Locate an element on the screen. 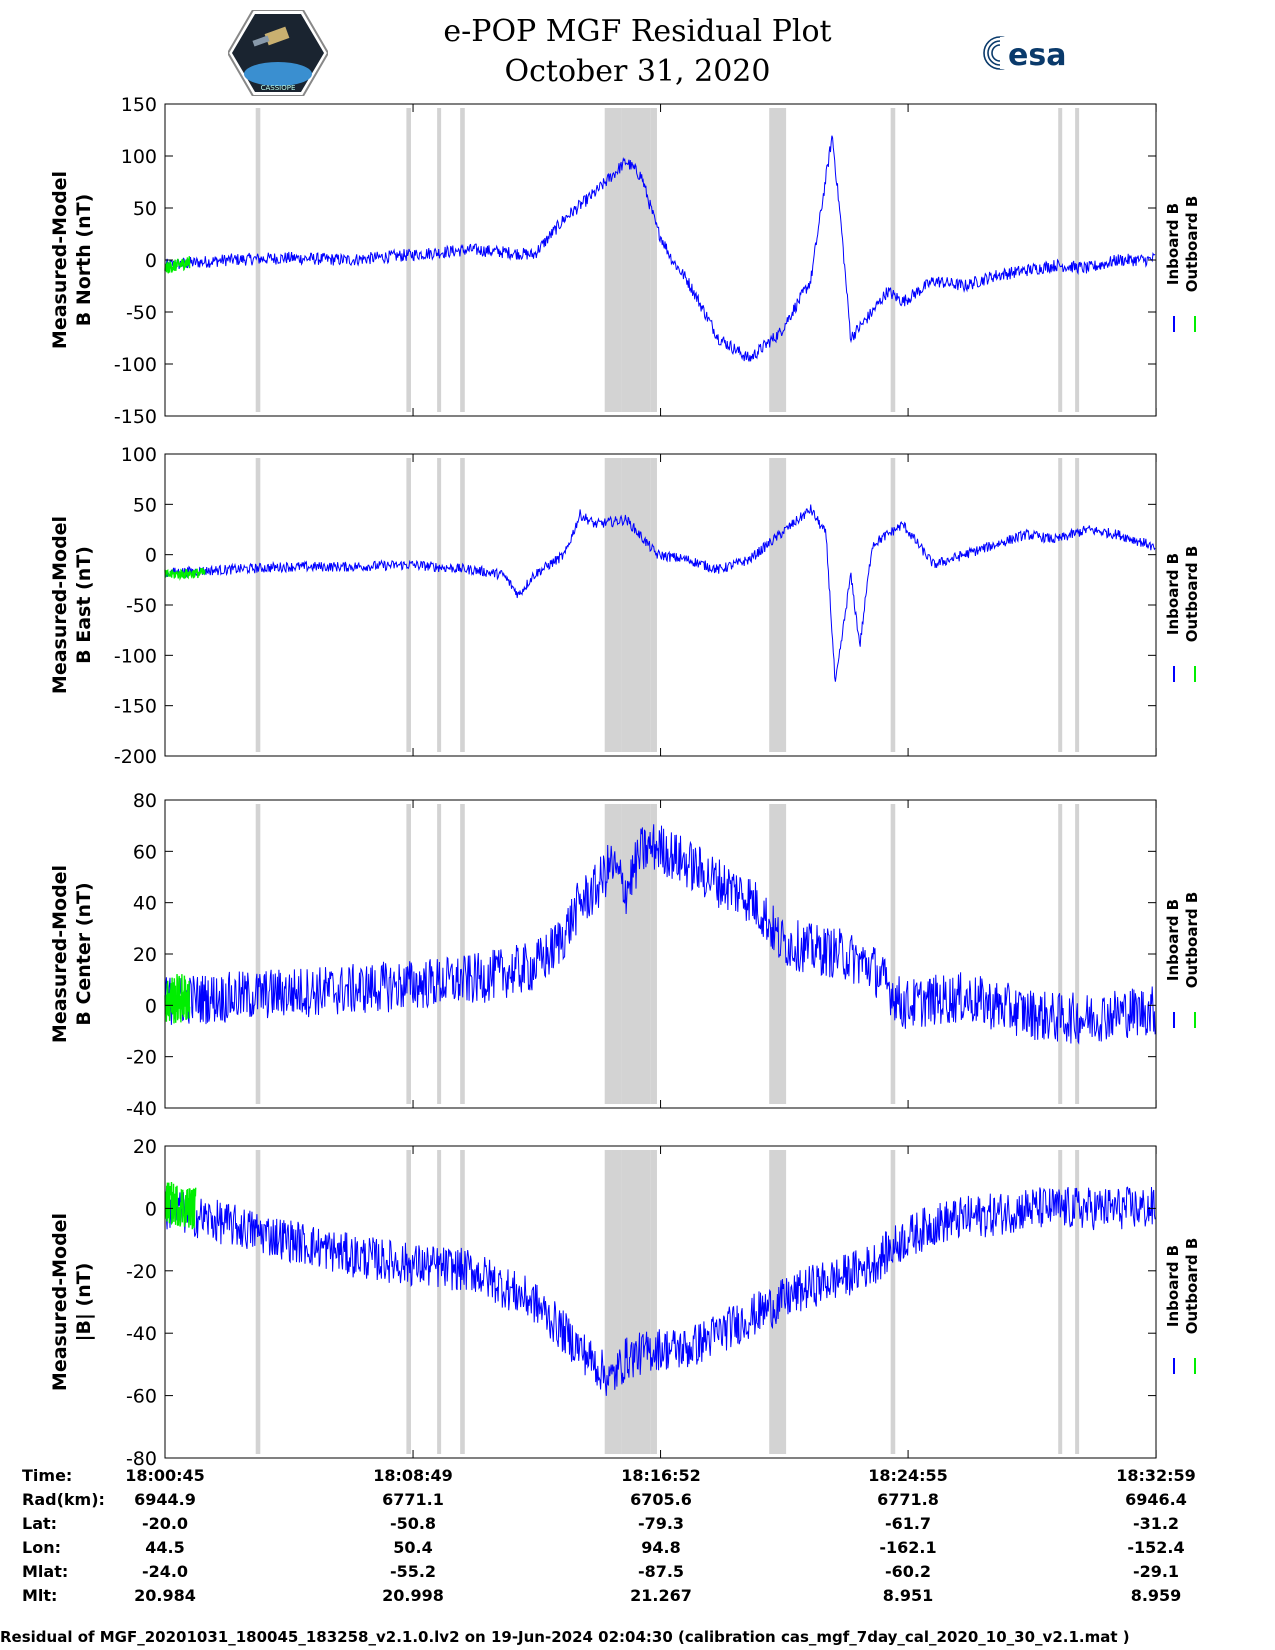  table-lat: -31.2 is located at coordinates (1156, 1523).